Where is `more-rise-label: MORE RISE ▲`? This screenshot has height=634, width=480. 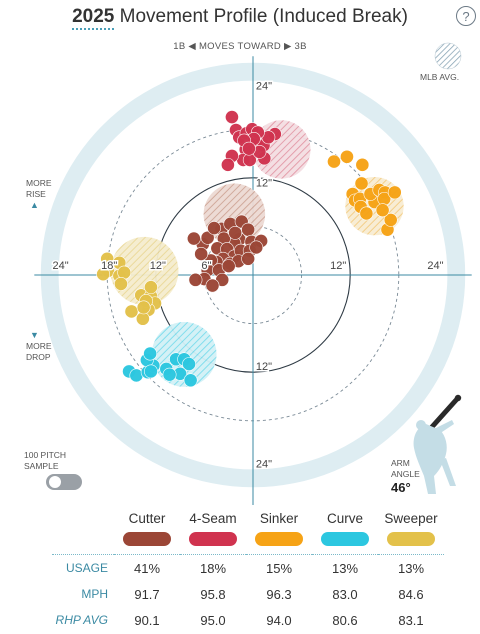 more-rise-label: MORE RISE ▲ is located at coordinates (39, 194).